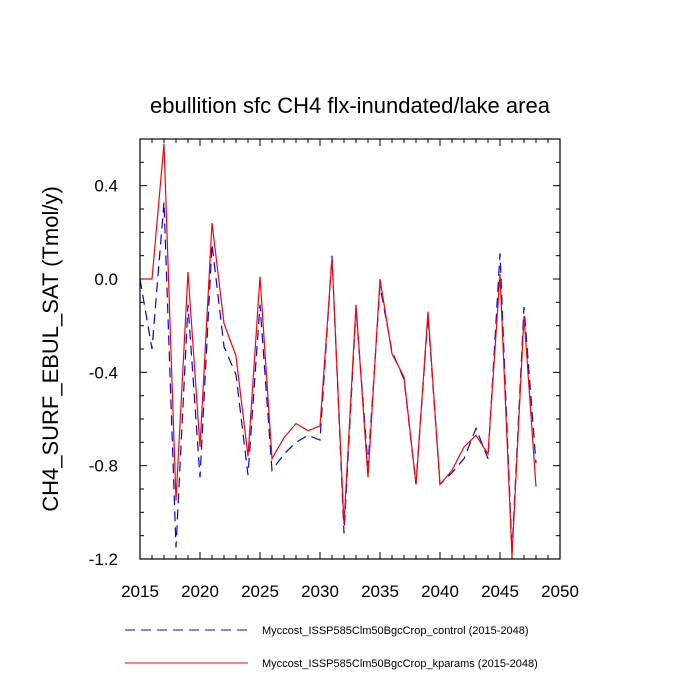 This screenshot has width=700, height=700. Describe the element at coordinates (50, 349) in the screenshot. I see `y-axis-label: CH4_SURF_EBUL_SAT (Tmol/y)` at that location.